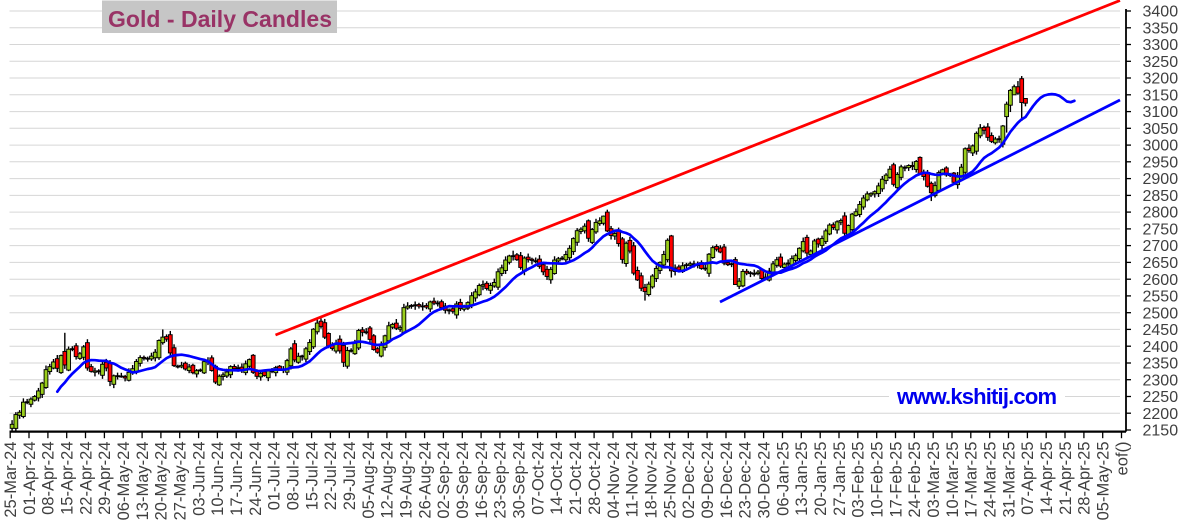 This screenshot has width=1180, height=532. What do you see at coordinates (444, 480) in the screenshot?
I see `svg-text: 02-Sep-24` at bounding box center [444, 480].